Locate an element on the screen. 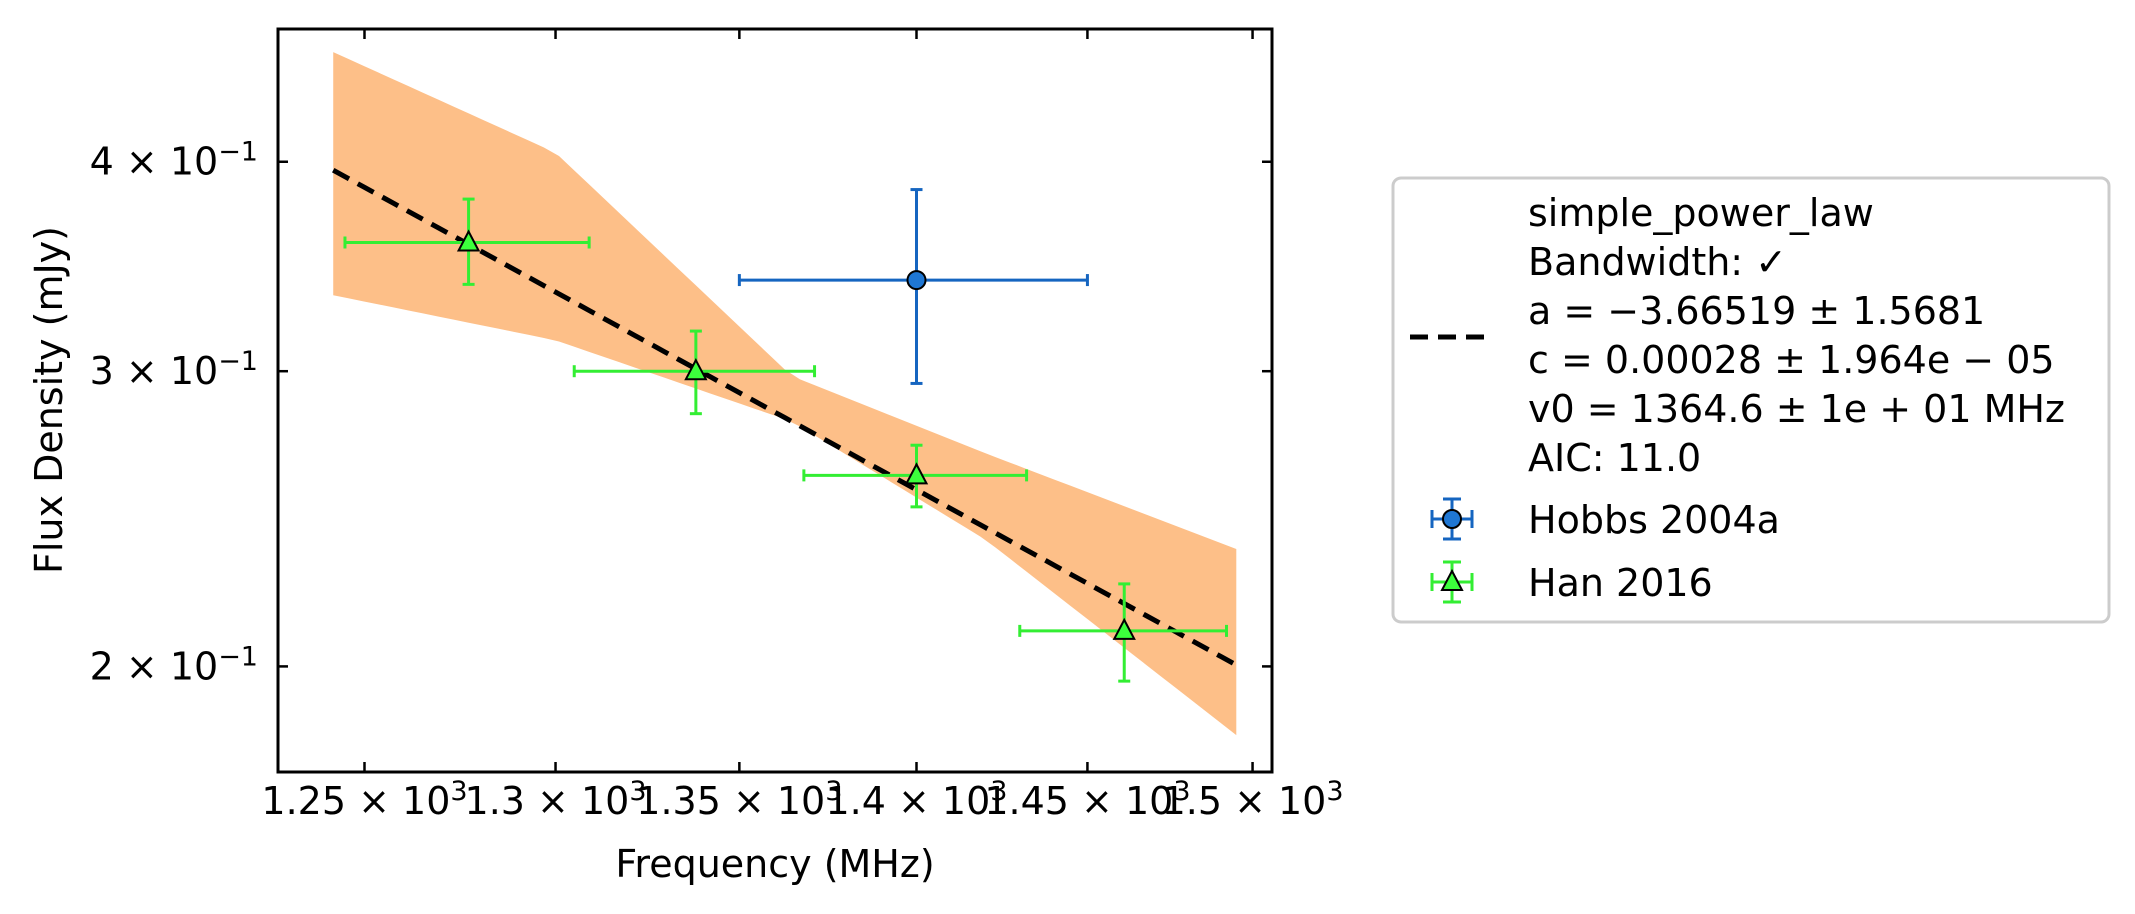 This screenshot has height=914, width=2135. legend-han-marker is located at coordinates (1452, 582).